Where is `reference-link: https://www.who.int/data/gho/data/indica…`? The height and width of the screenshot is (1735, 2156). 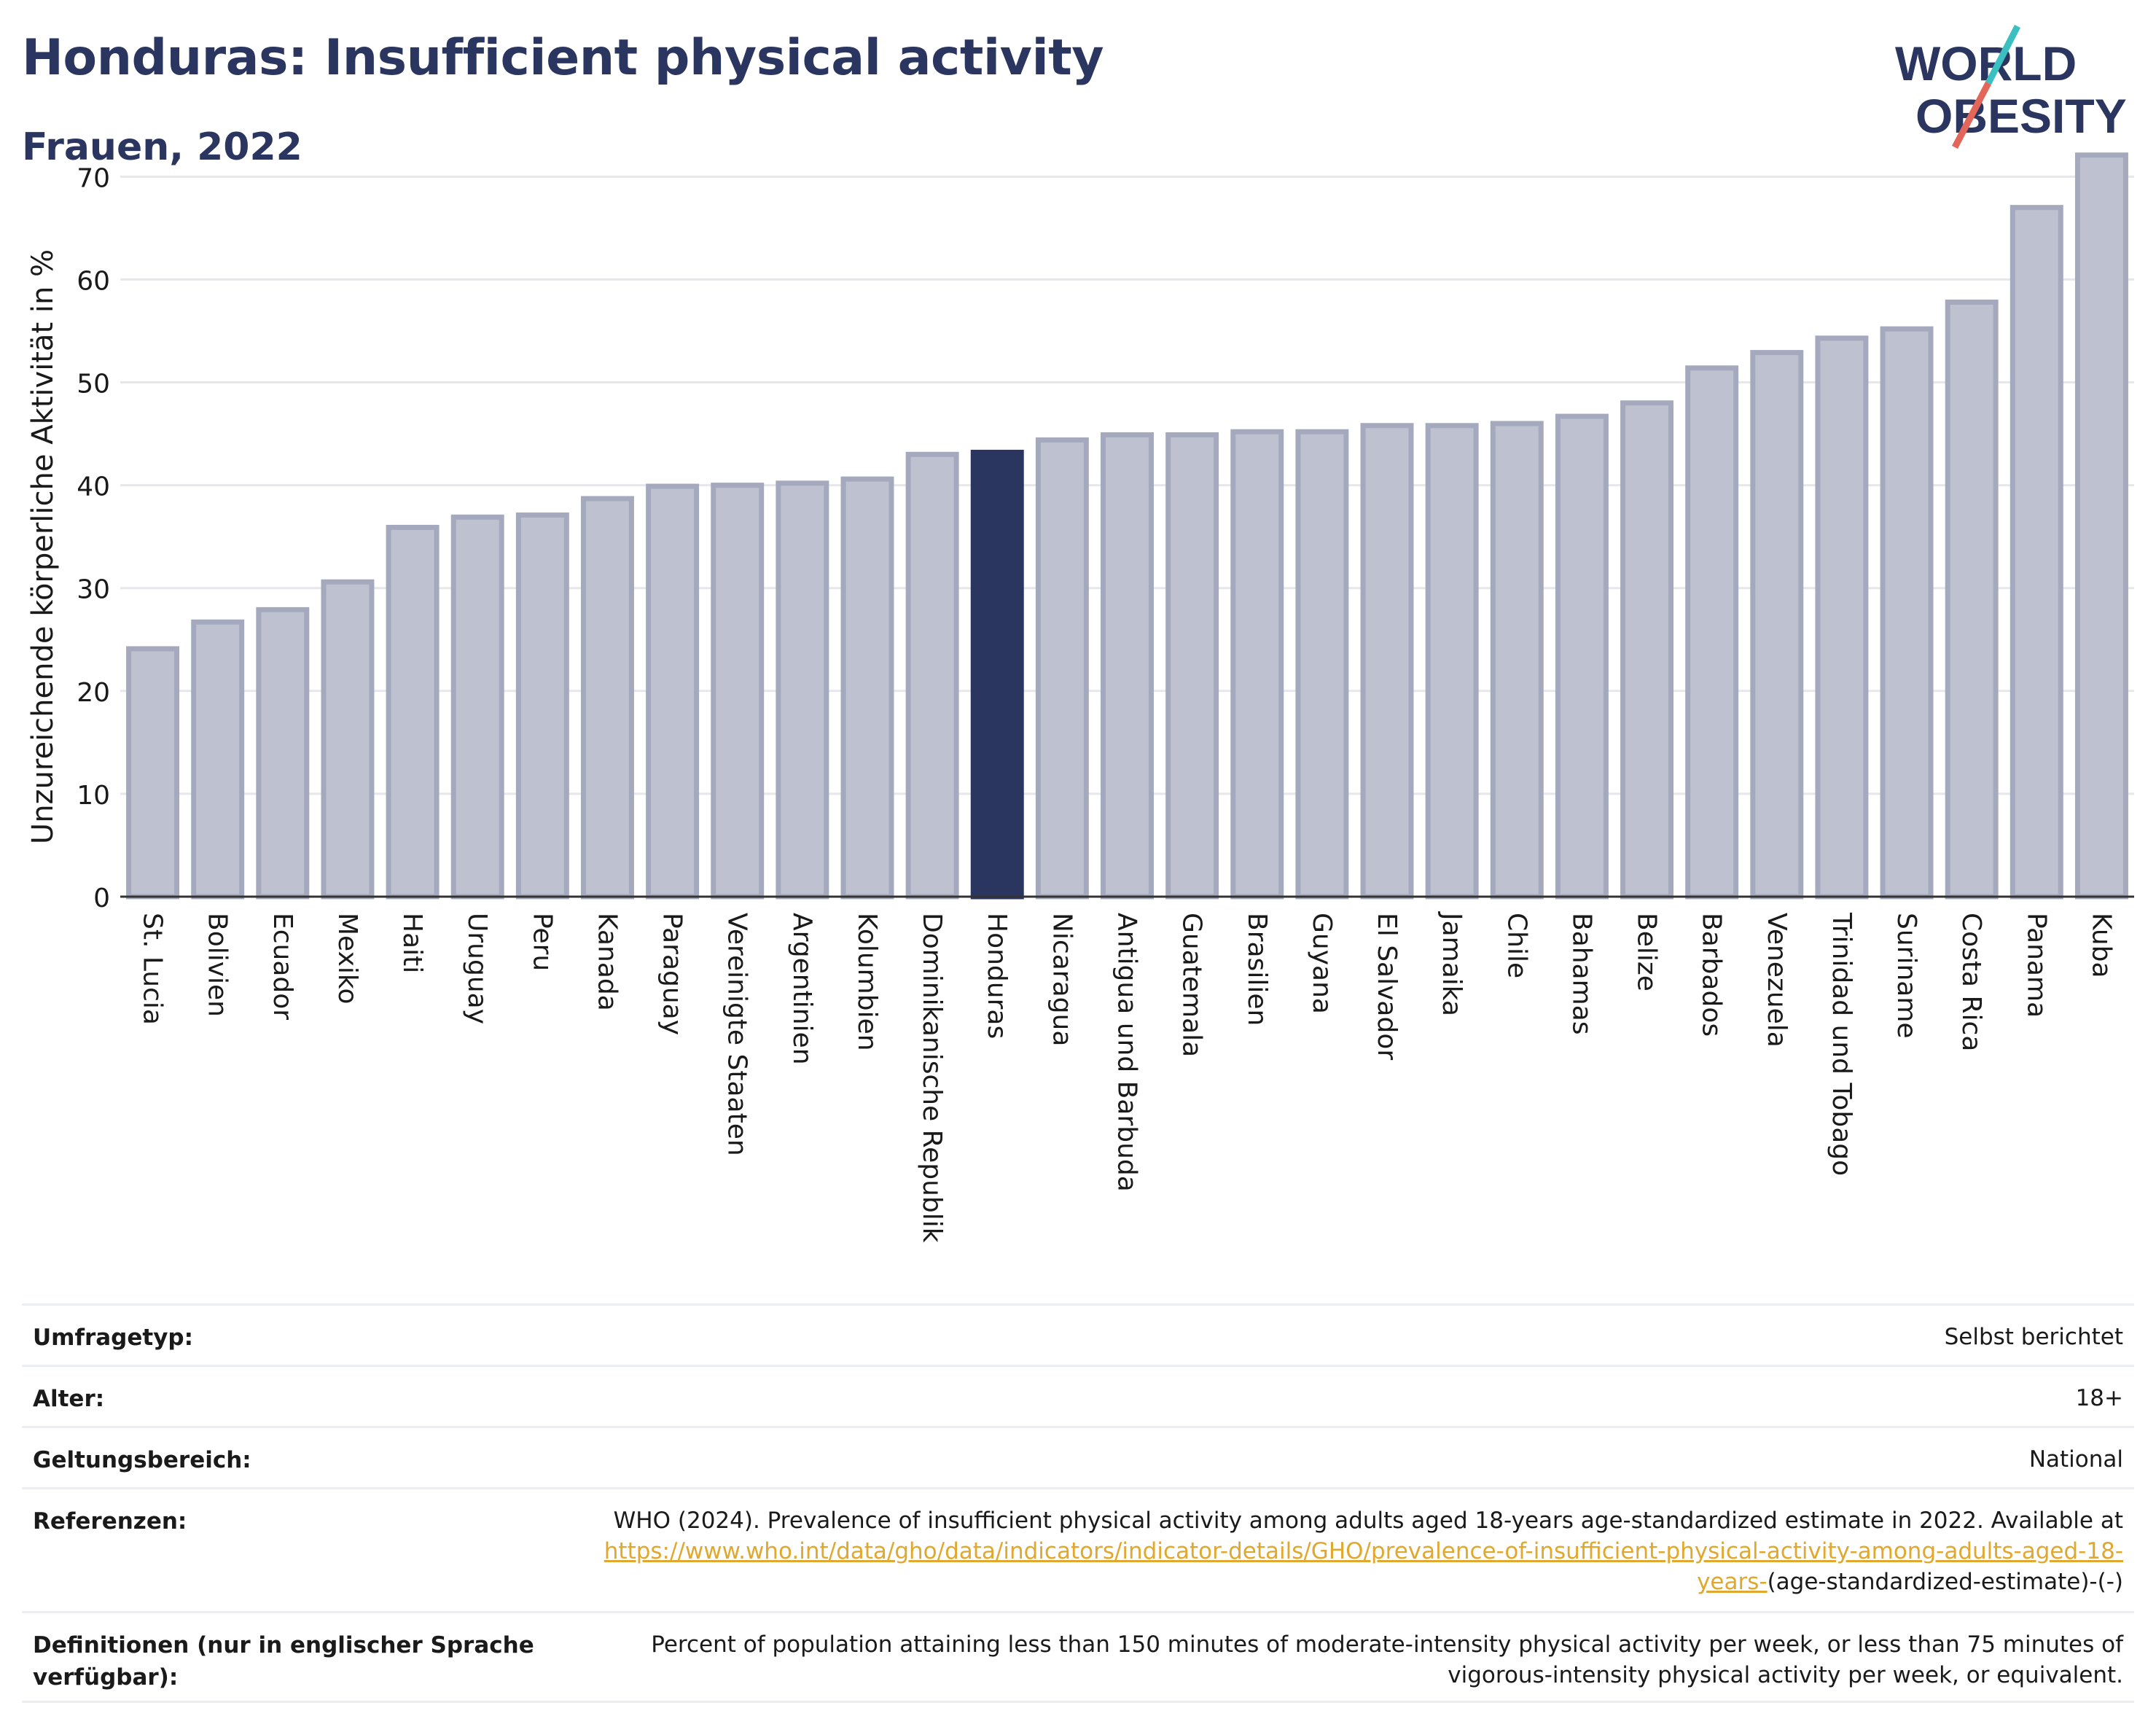 reference-link: https://www.who.int/data/gho/data/indica… is located at coordinates (1364, 1566).